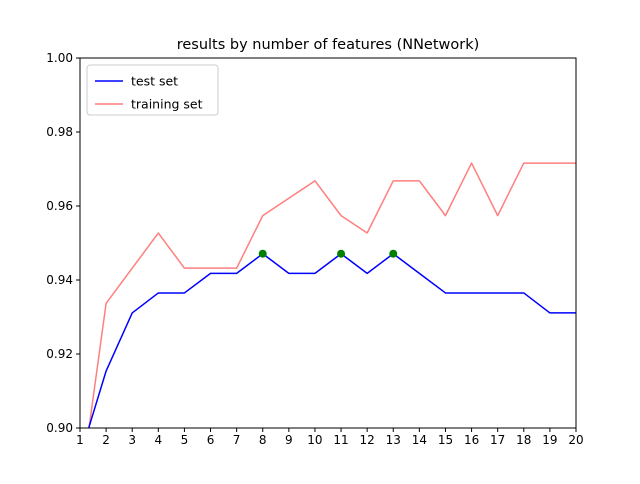 The height and width of the screenshot is (484, 640). What do you see at coordinates (419, 440) in the screenshot?
I see `x-tick-label: 14` at bounding box center [419, 440].